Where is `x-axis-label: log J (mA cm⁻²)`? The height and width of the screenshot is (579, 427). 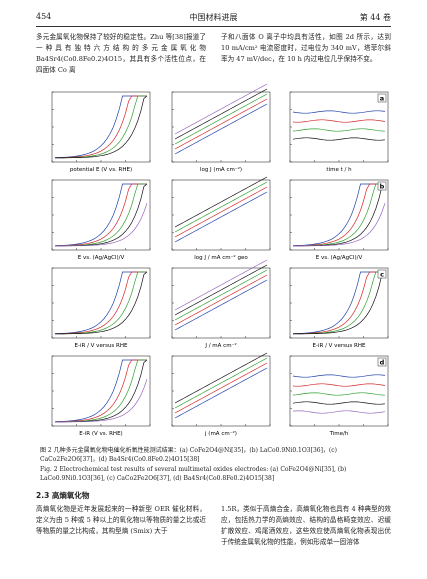
x-axis-label: log J (mA cm⁻²) is located at coordinates (221, 169).